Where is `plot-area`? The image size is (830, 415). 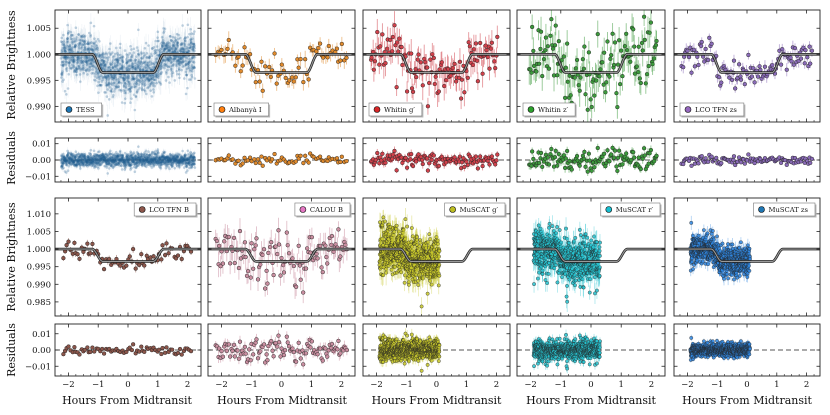 plot-area is located at coordinates (128, 160).